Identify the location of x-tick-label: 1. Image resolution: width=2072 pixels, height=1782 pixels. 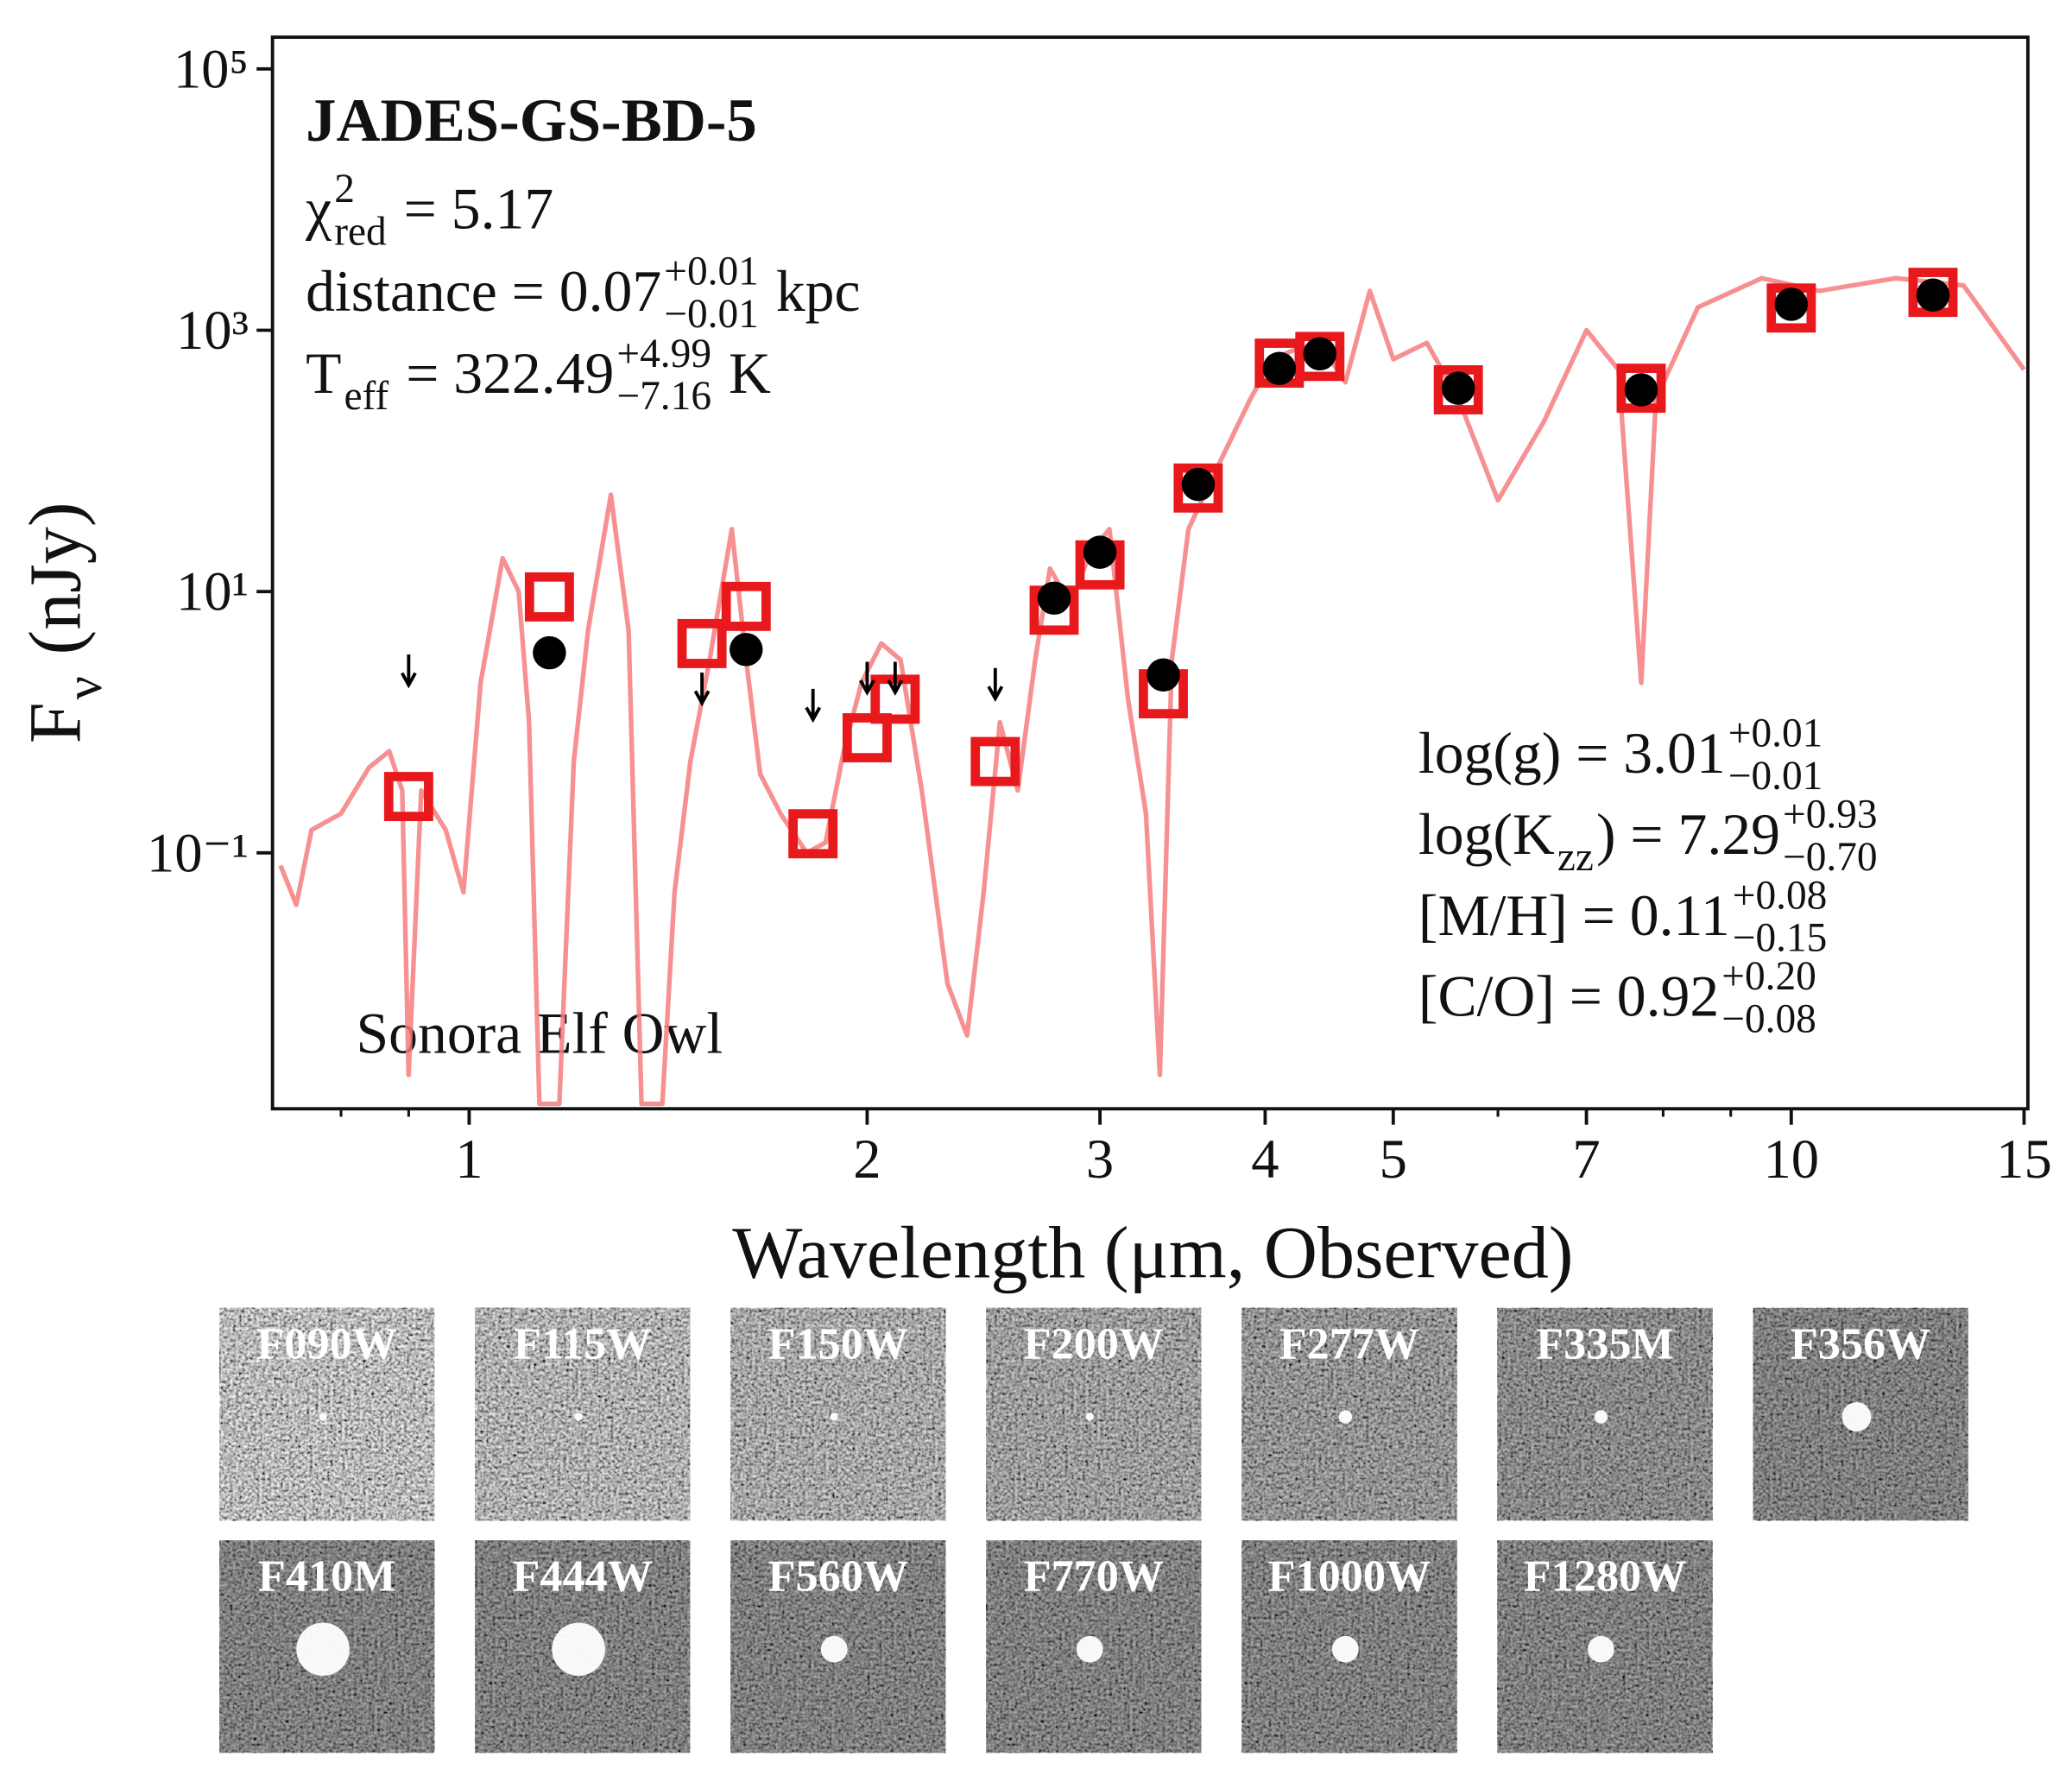
(469, 1159).